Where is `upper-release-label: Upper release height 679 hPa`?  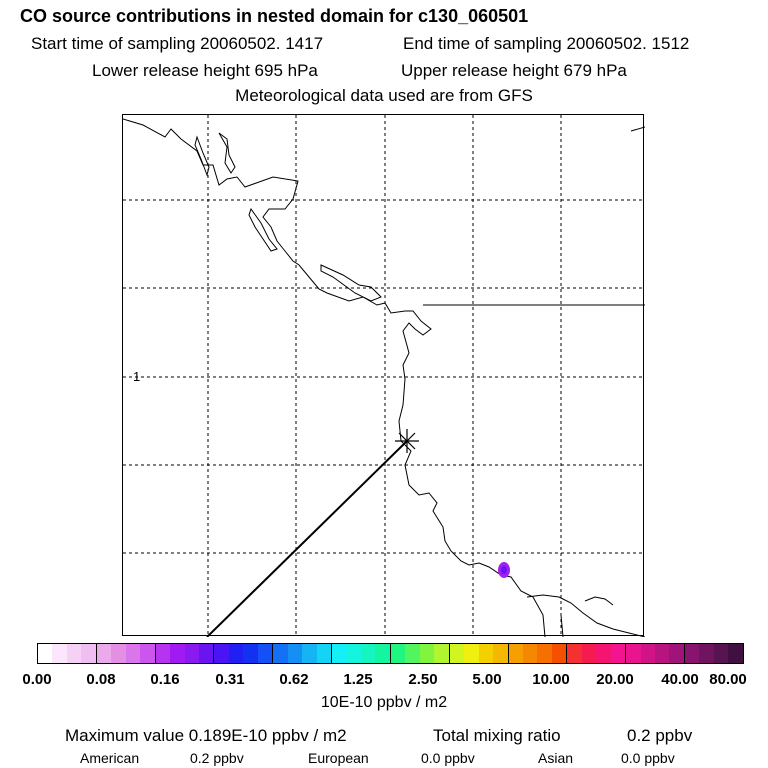 upper-release-label: Upper release height 679 hPa is located at coordinates (514, 70).